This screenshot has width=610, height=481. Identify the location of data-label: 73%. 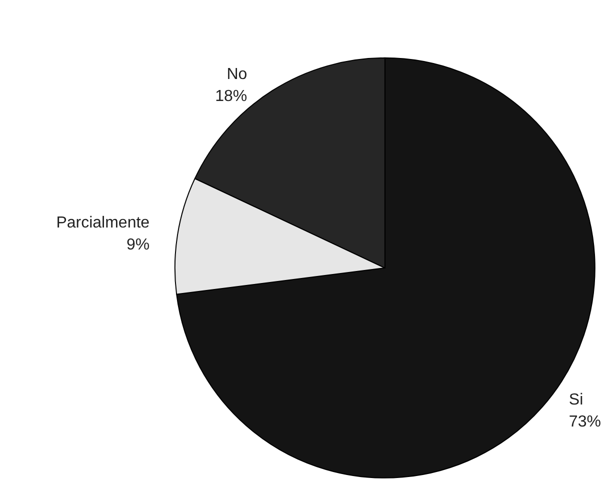
(584, 421).